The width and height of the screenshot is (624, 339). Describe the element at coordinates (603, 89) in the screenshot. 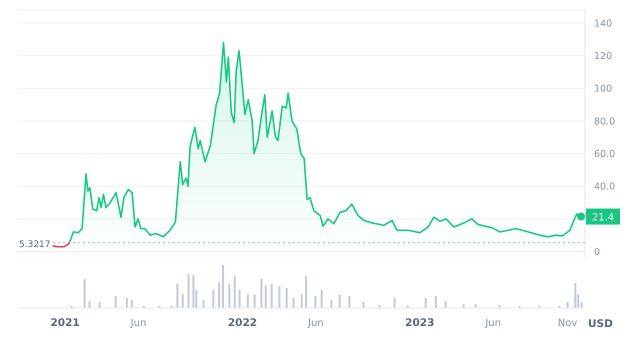

I see `y-tick-label: 100` at that location.